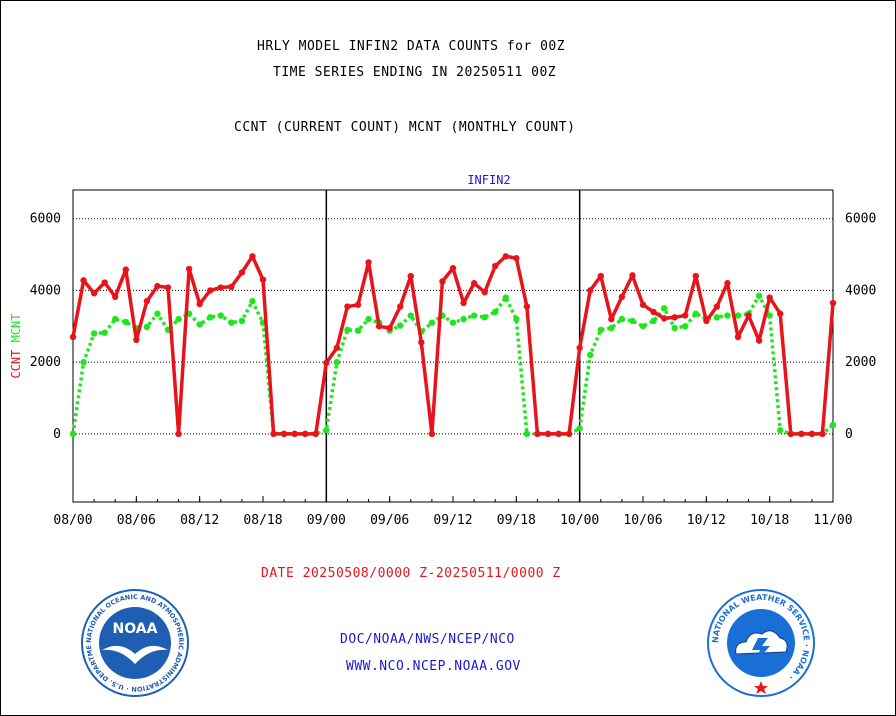 This screenshot has height=716, width=896. What do you see at coordinates (452, 520) in the screenshot?
I see `x-tick-label: 09/12` at bounding box center [452, 520].